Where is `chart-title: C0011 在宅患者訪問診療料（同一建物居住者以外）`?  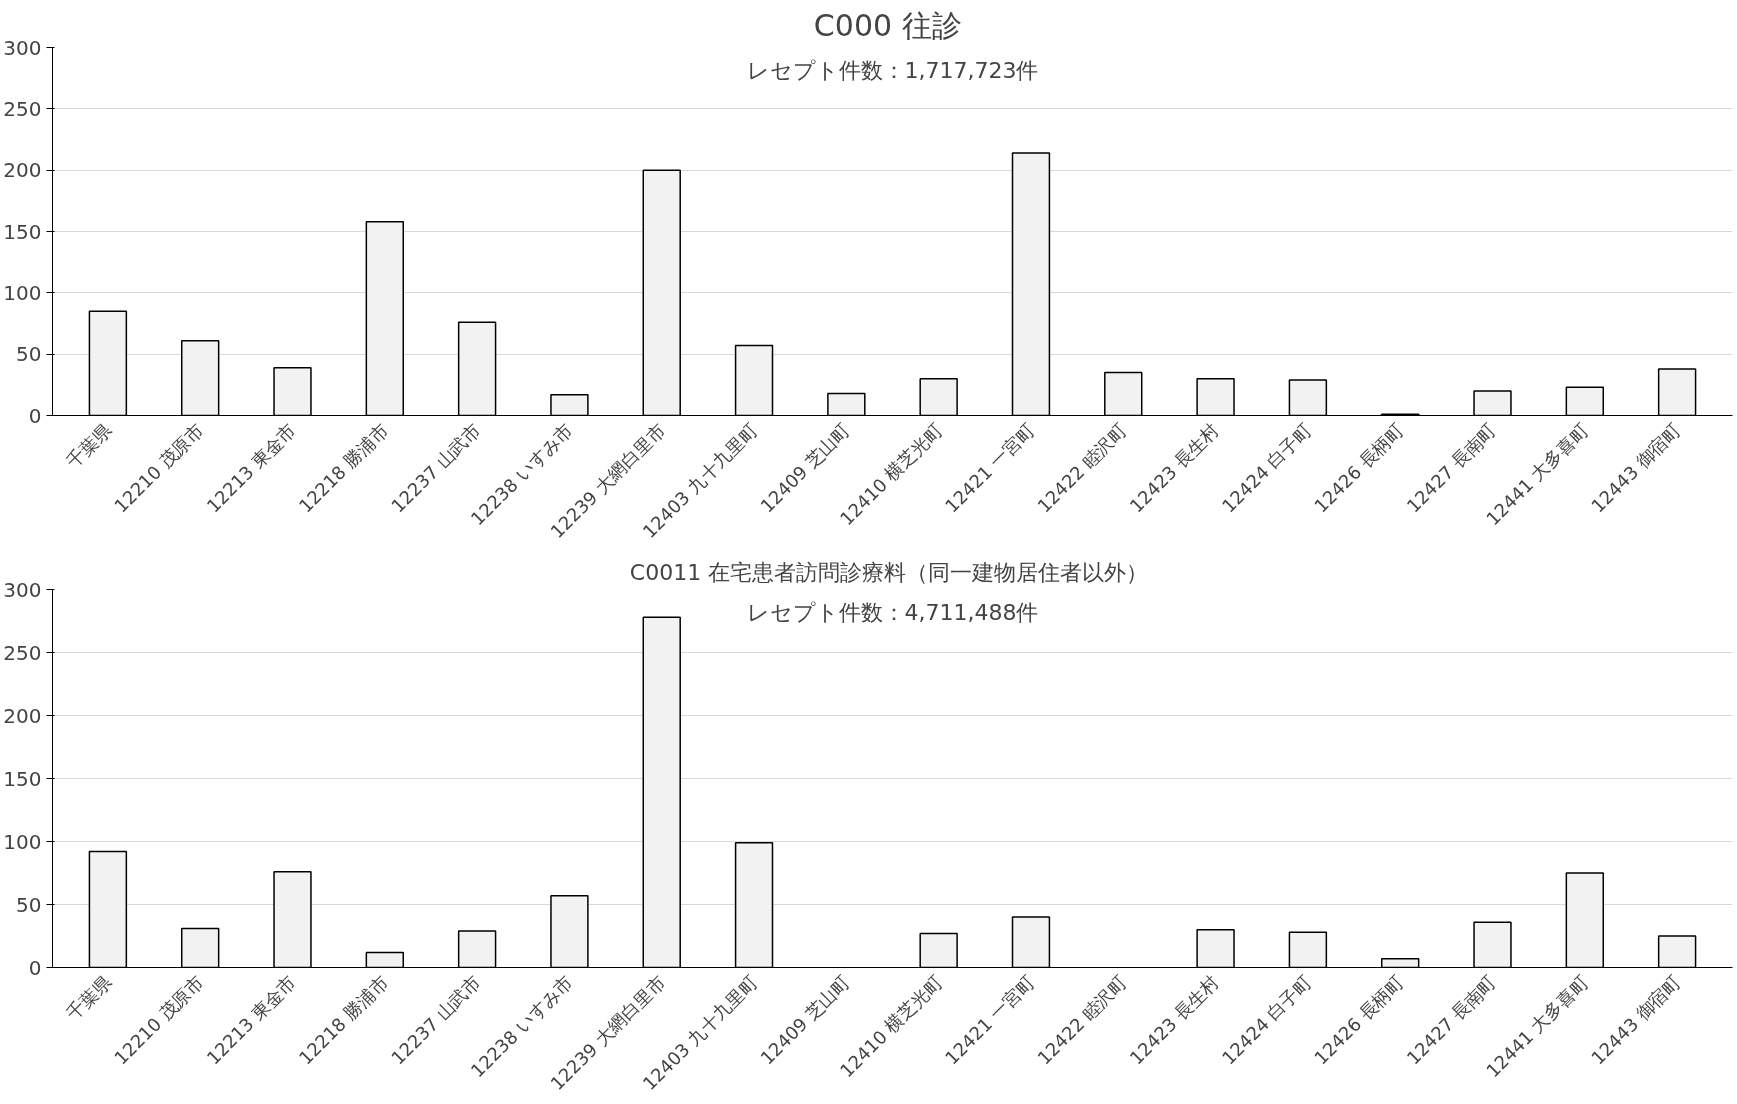 chart-title: C0011 在宅患者訪問診療料（同一建物居住者以外） is located at coordinates (889, 572).